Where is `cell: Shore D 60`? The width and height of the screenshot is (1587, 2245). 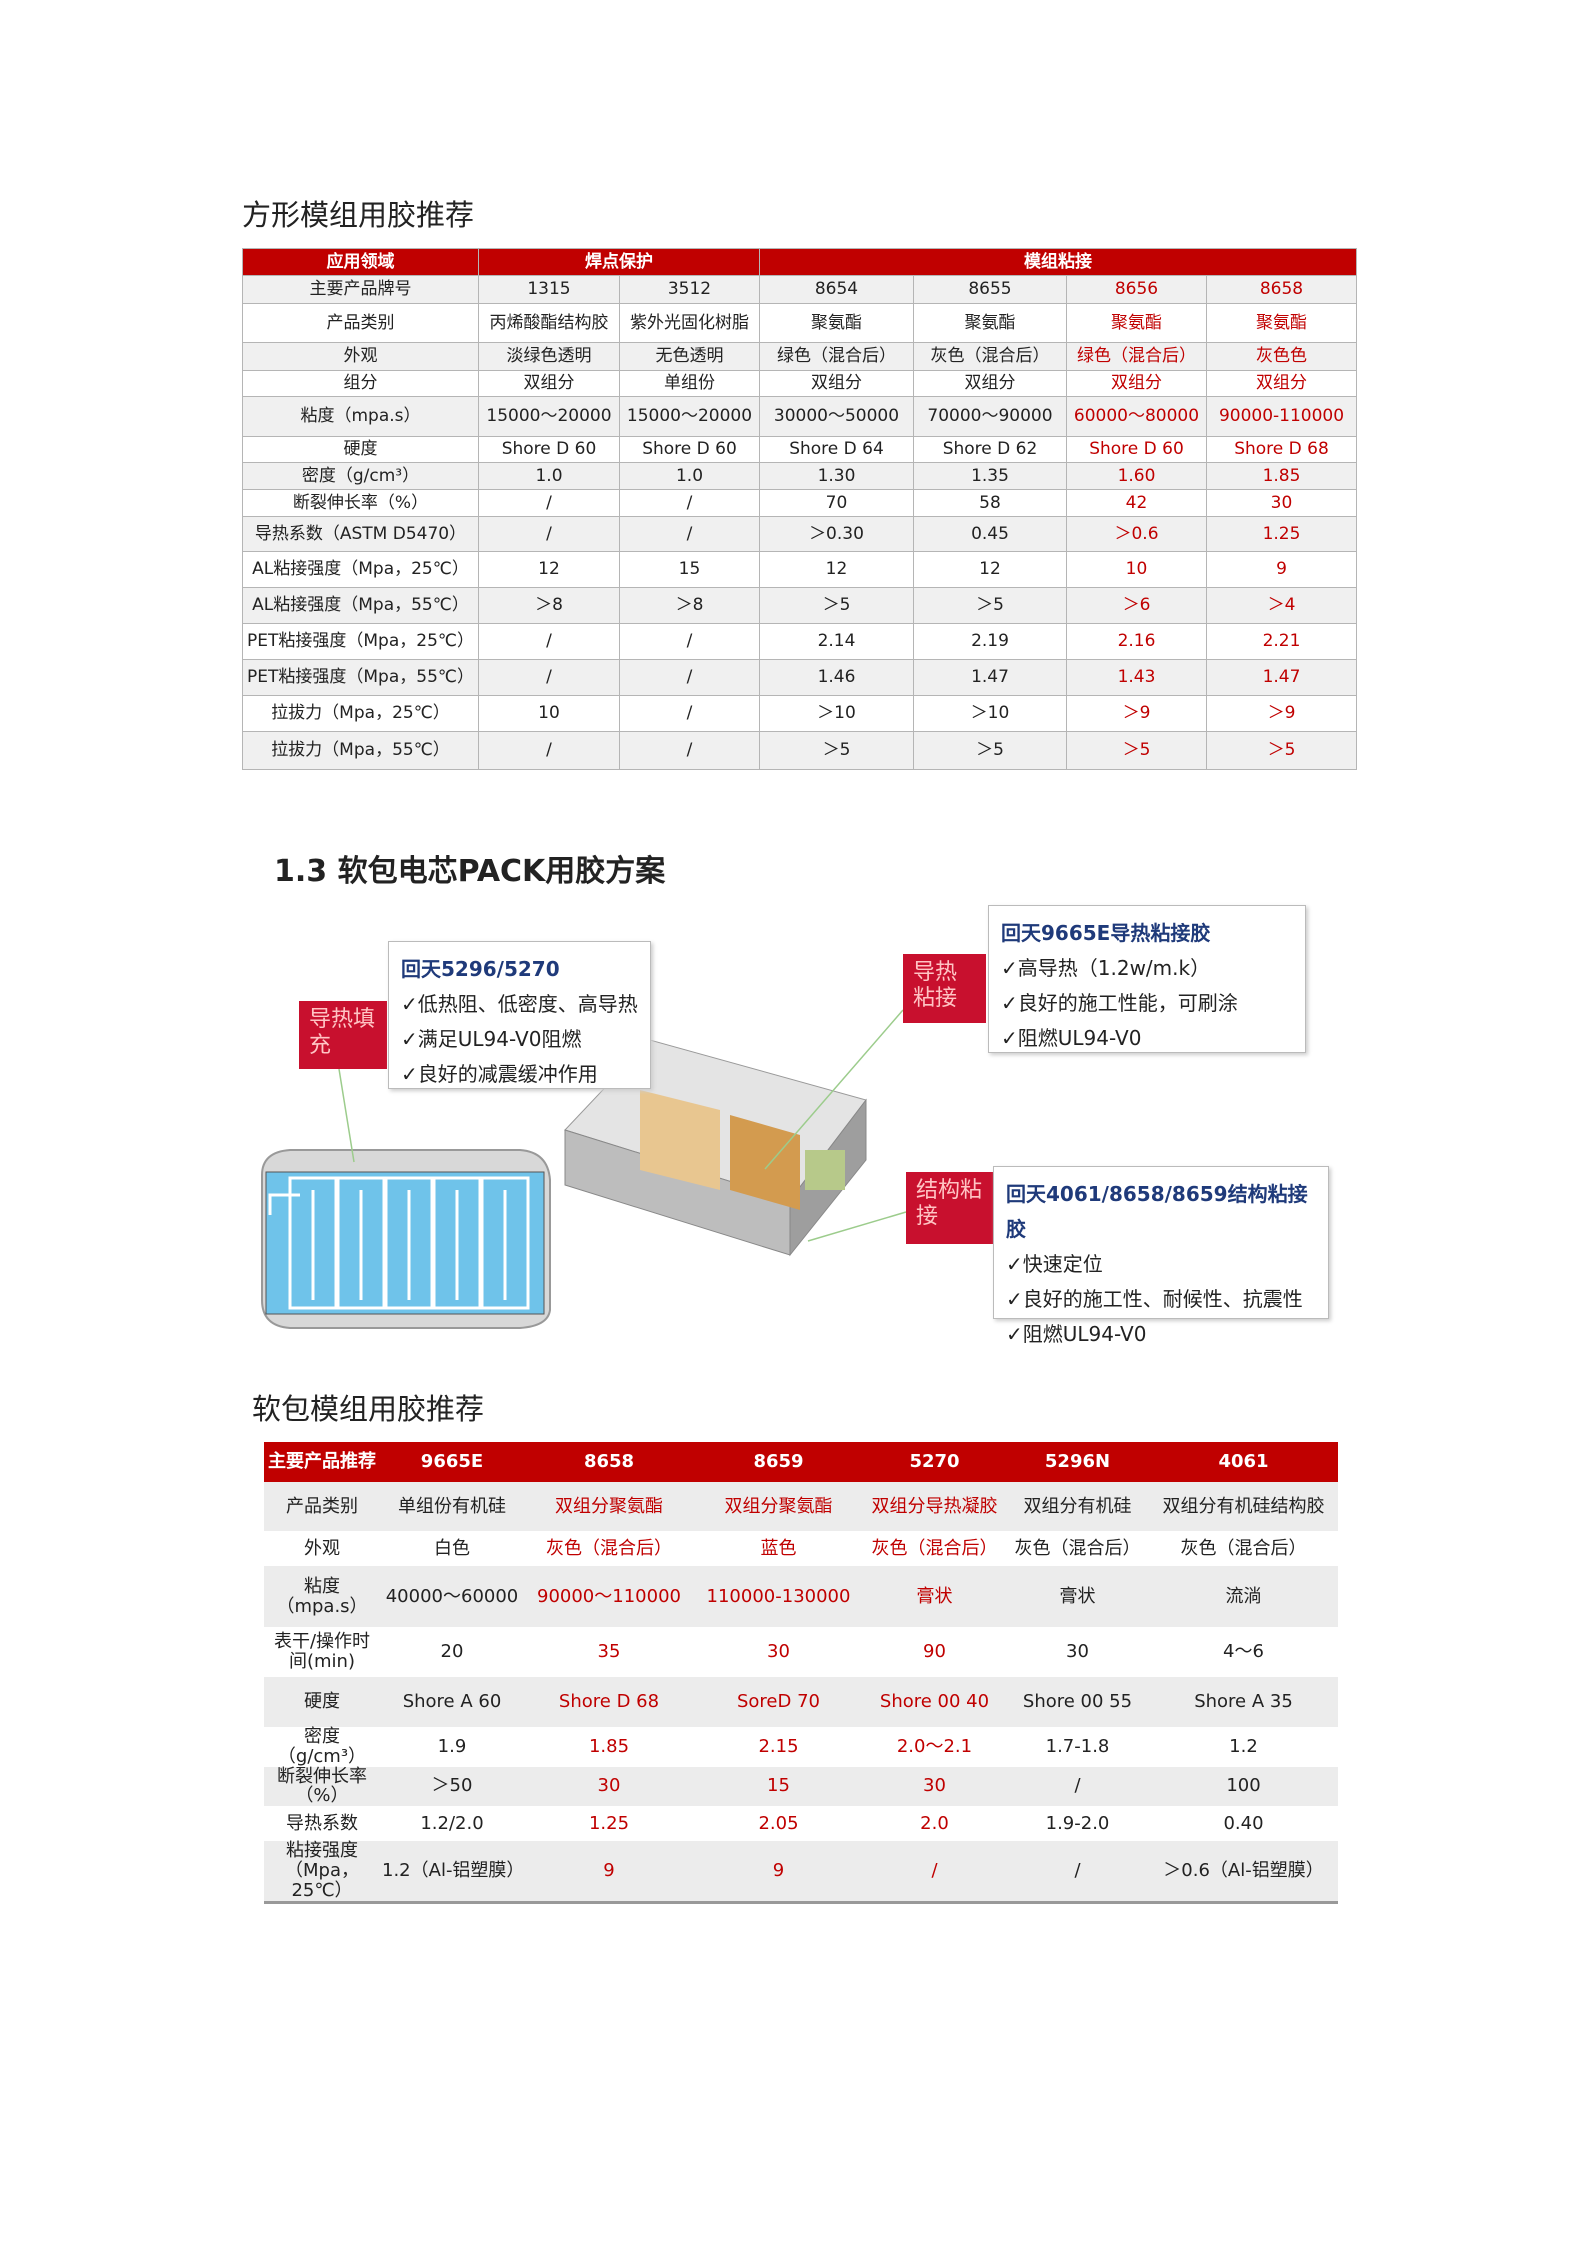
cell: Shore D 60 is located at coordinates (1136, 449).